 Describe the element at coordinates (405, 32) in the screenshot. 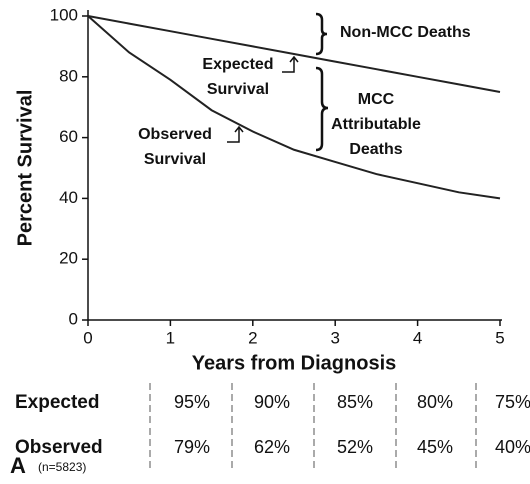

I see `annotation: Non-MCC Deaths` at that location.